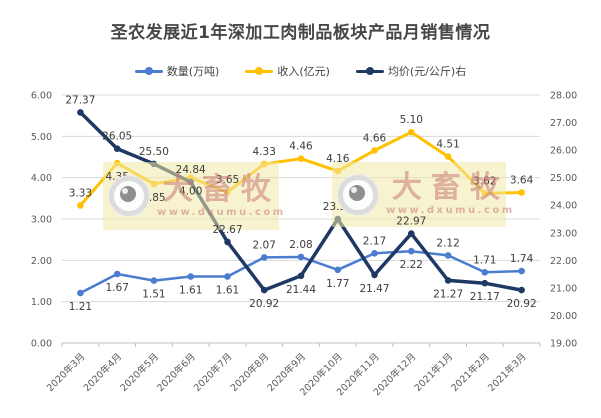 The image size is (601, 418). Describe the element at coordinates (80, 307) in the screenshot. I see `svg-text: 1.21` at that location.